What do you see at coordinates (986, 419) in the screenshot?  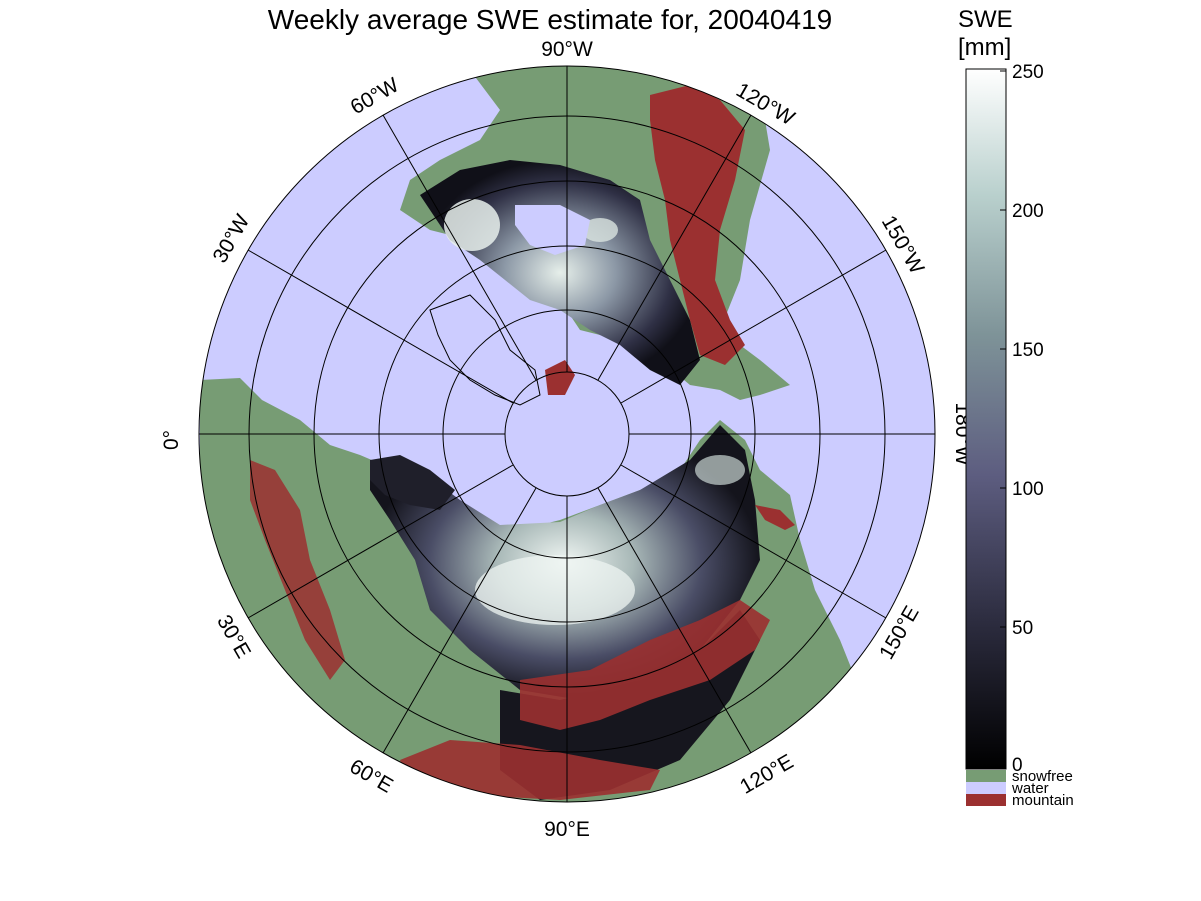 I see `colorbar-gradient` at bounding box center [986, 419].